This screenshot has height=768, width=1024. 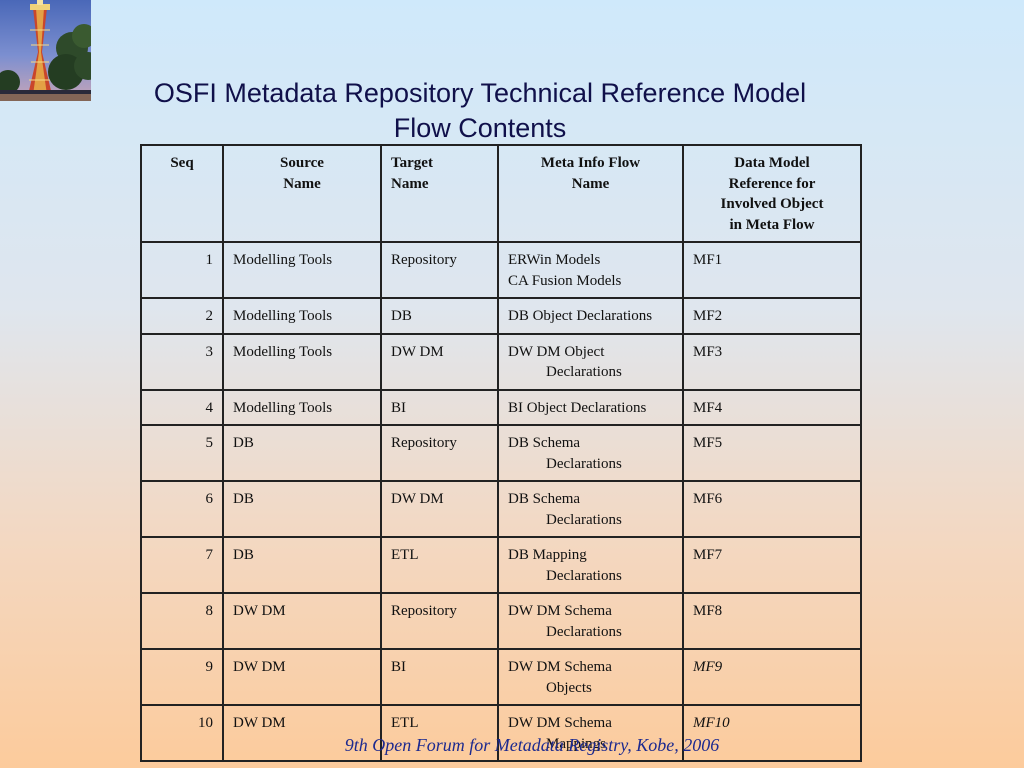 What do you see at coordinates (590, 621) in the screenshot?
I see `cell-flow: DW DM Schema Declarations` at bounding box center [590, 621].